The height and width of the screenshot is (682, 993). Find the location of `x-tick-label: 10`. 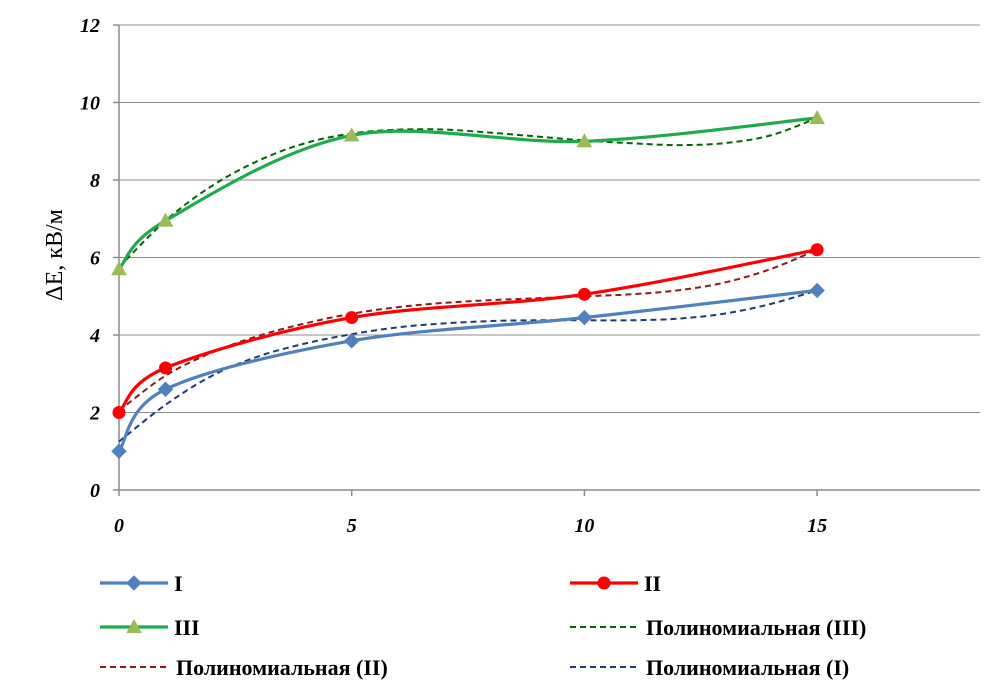

x-tick-label: 10 is located at coordinates (584, 526).